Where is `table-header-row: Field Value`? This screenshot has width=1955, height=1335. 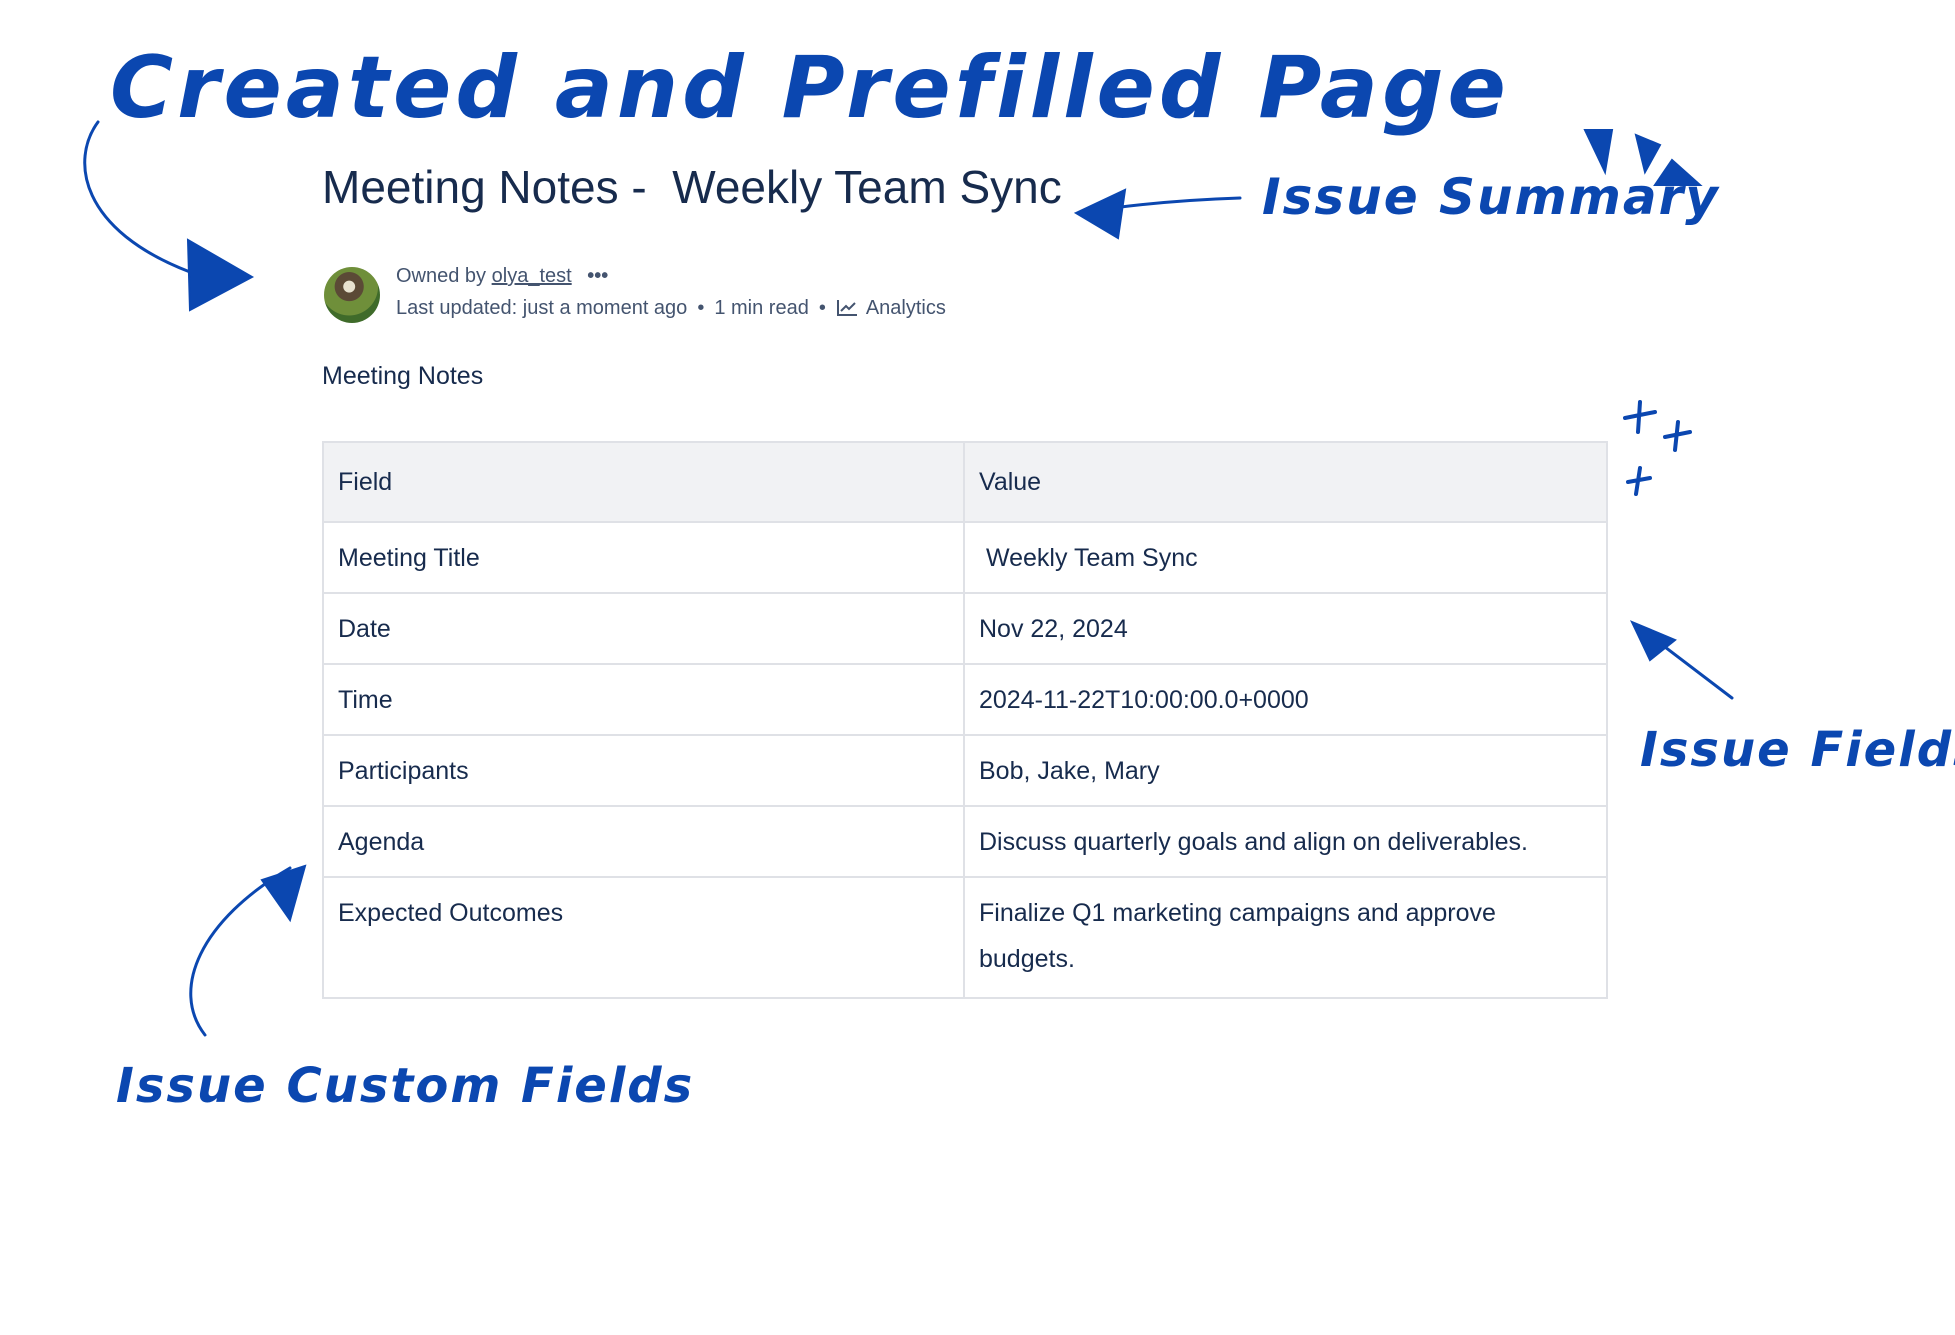
table-header-row: Field Value is located at coordinates (965, 482).